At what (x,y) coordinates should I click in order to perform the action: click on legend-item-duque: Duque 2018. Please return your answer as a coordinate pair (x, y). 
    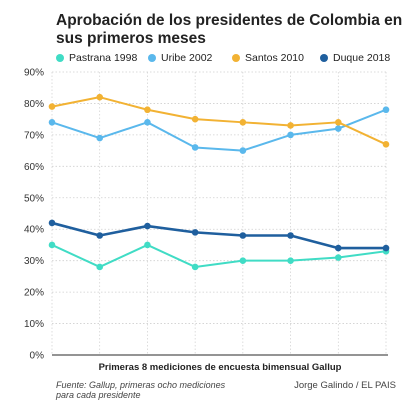
    Looking at the image, I should click on (355, 58).